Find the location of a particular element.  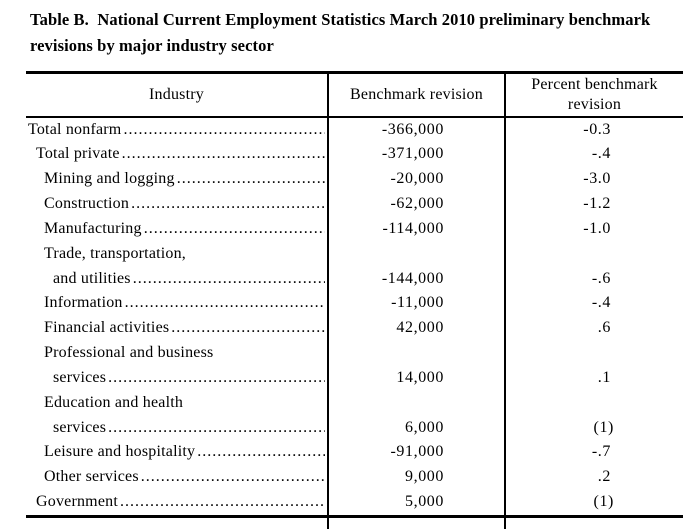

percent-revision-value: .6 is located at coordinates (593, 329).